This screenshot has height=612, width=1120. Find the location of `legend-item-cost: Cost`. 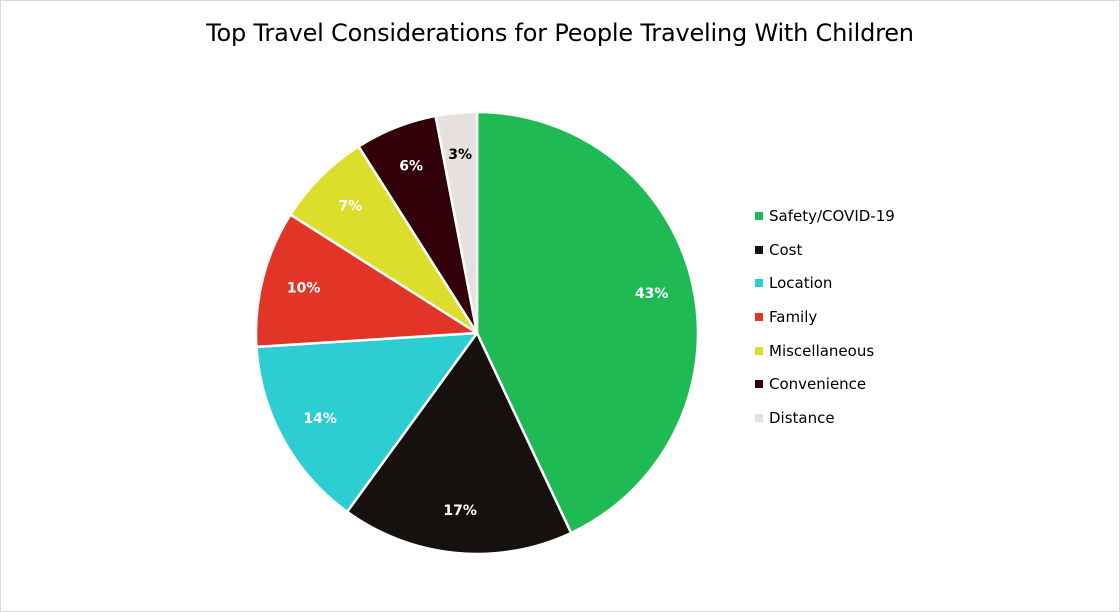

legend-item-cost: Cost is located at coordinates (825, 250).